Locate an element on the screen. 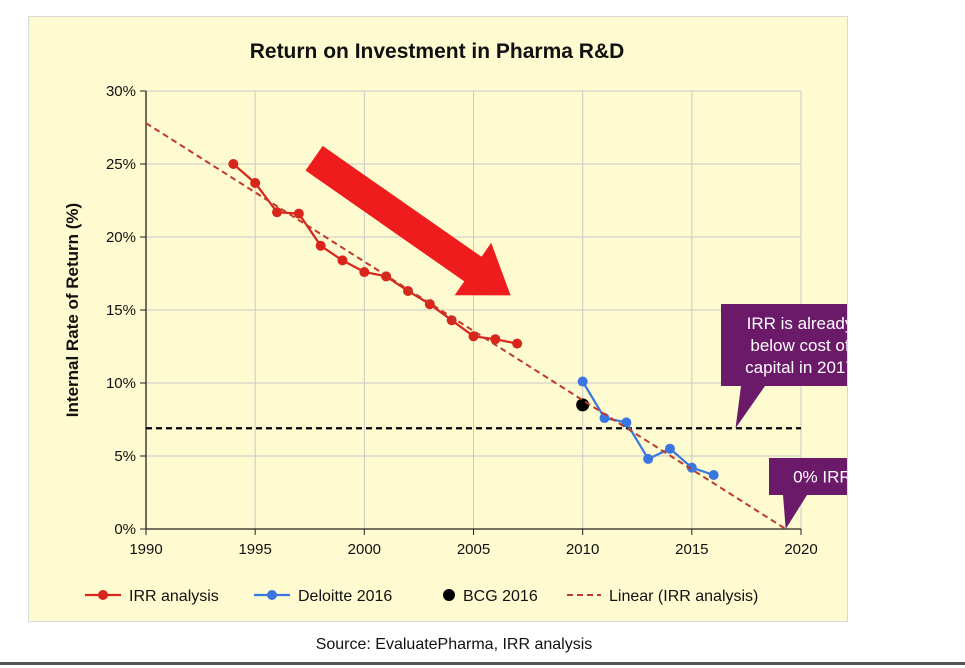  source-caption: Source: EvaluatePharma, IRR analysis is located at coordinates (454, 644).